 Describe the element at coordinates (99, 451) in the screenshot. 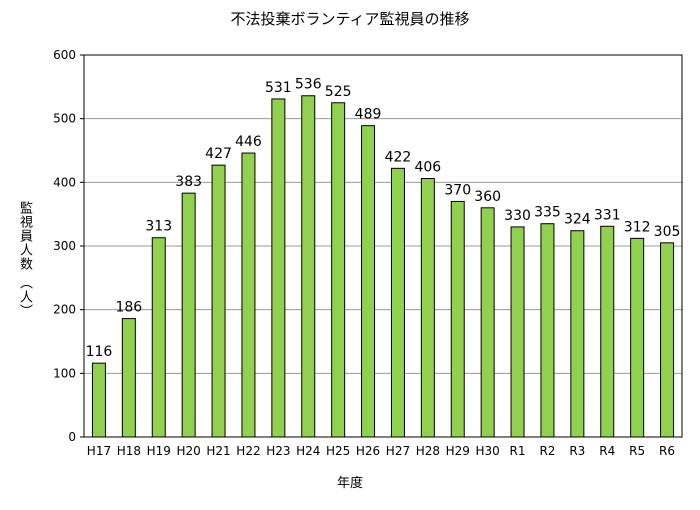

I see `x-tick-label-H17: H17` at that location.